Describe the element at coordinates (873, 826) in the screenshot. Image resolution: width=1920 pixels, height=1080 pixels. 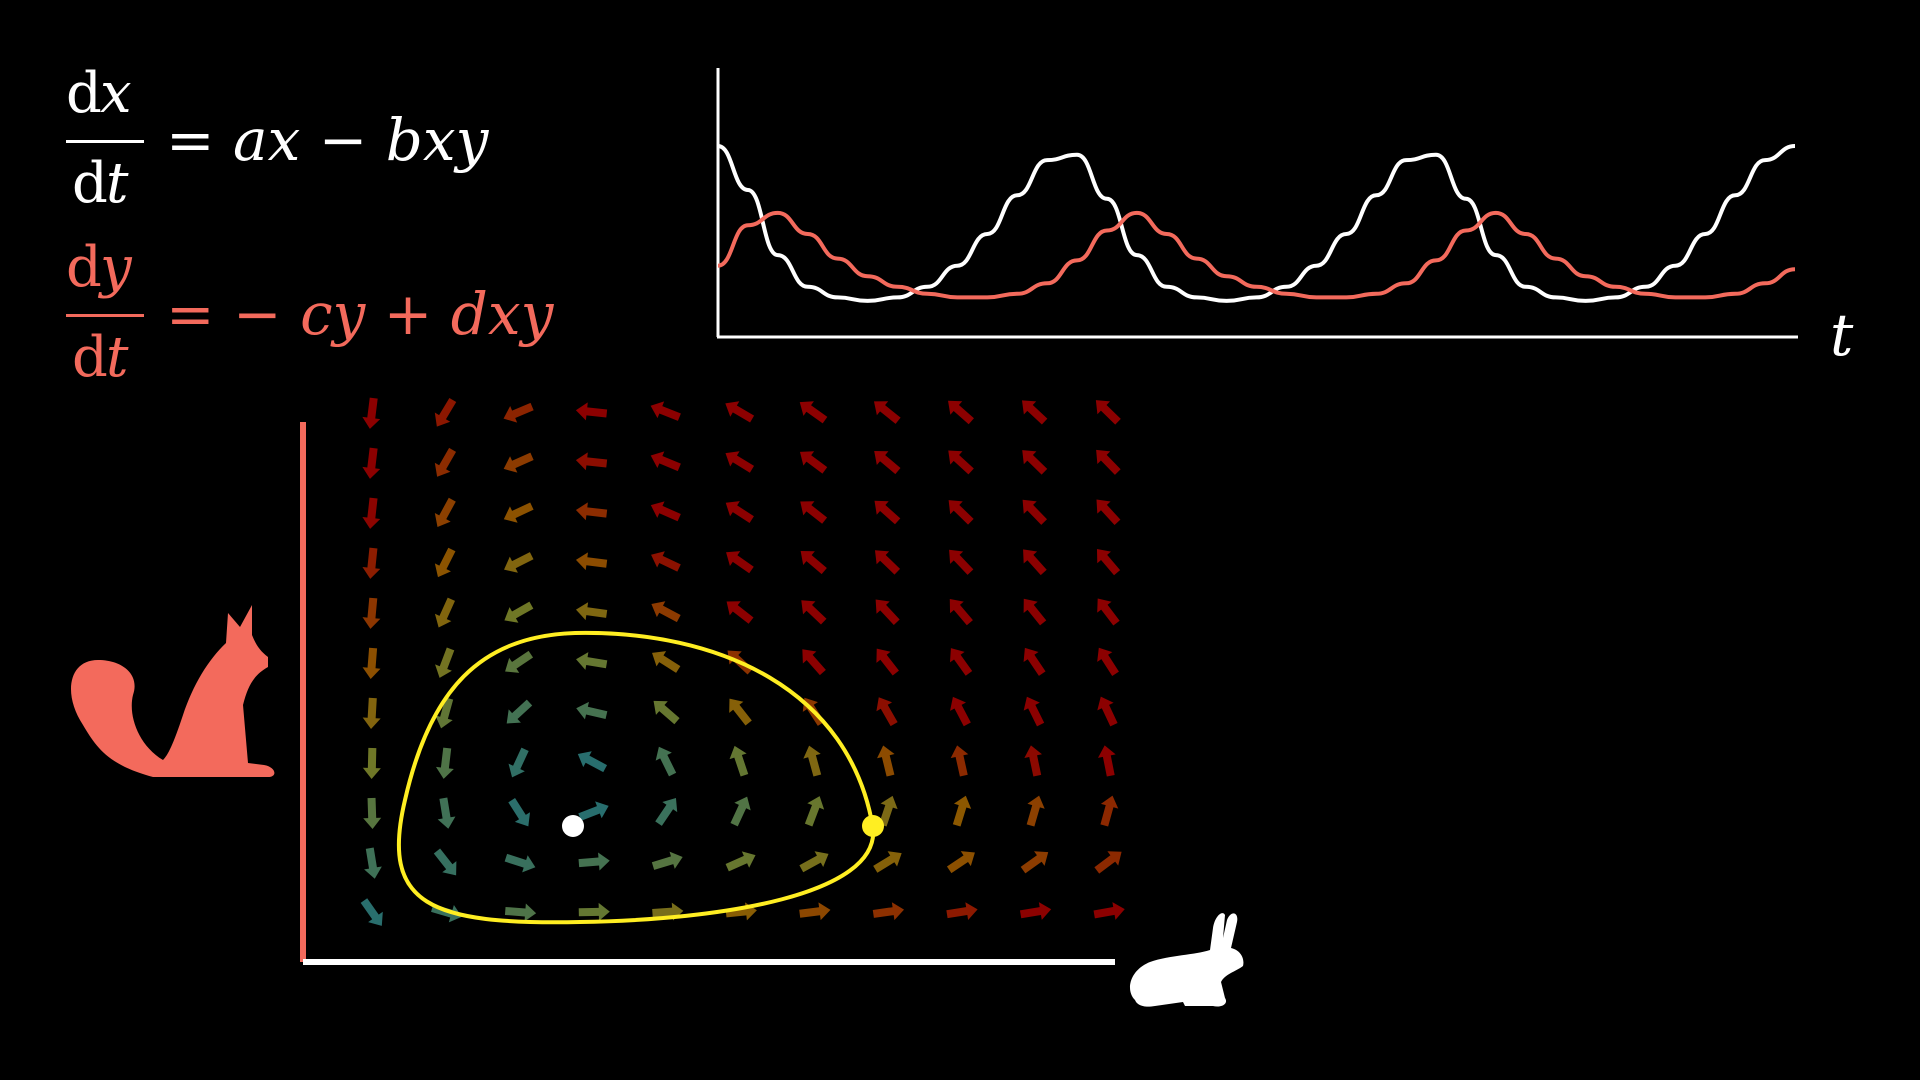
I see `orbit-state-marker` at that location.